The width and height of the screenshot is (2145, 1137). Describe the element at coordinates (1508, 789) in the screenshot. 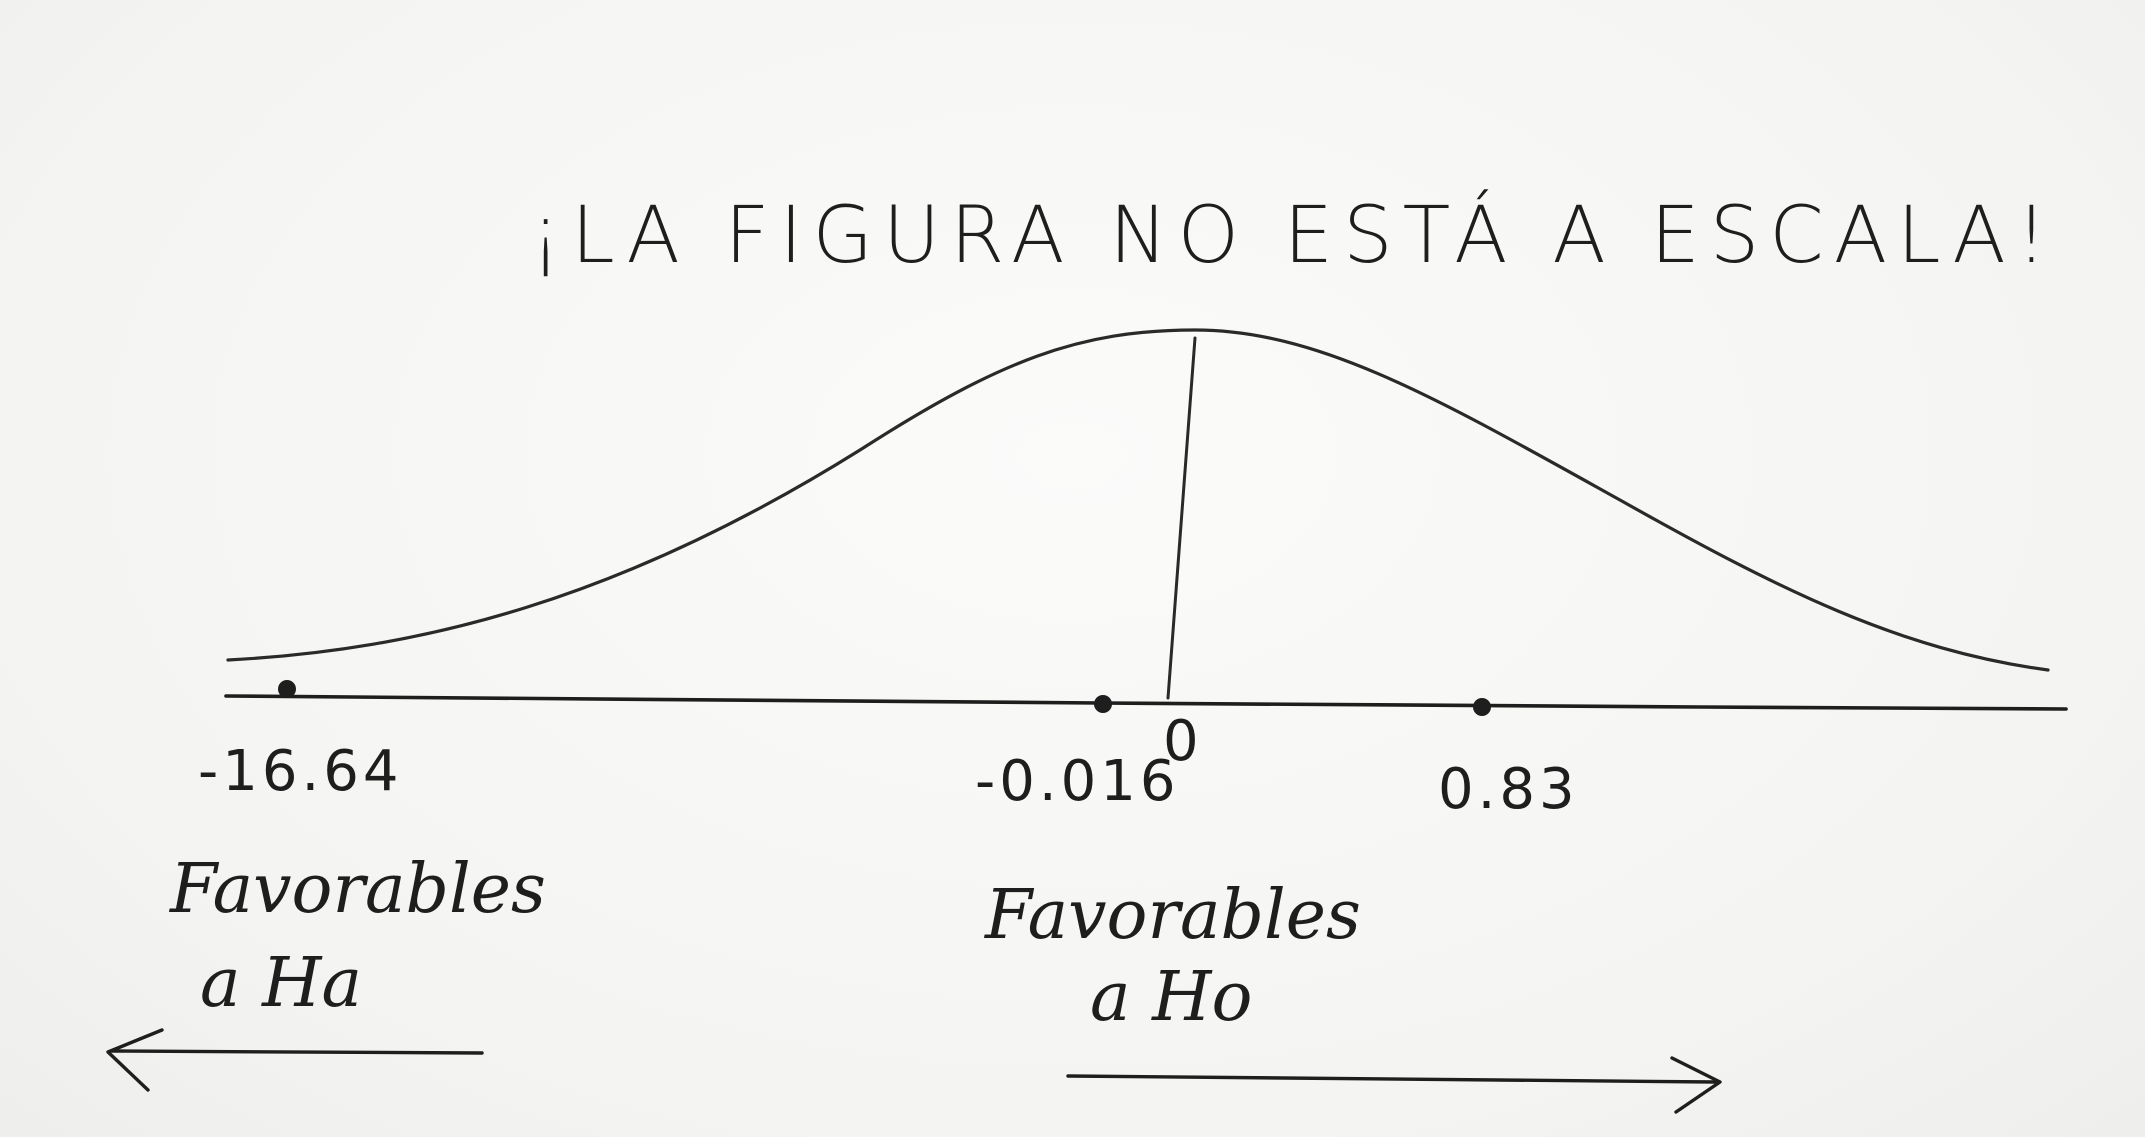

I see `tick-label: 0.83` at that location.